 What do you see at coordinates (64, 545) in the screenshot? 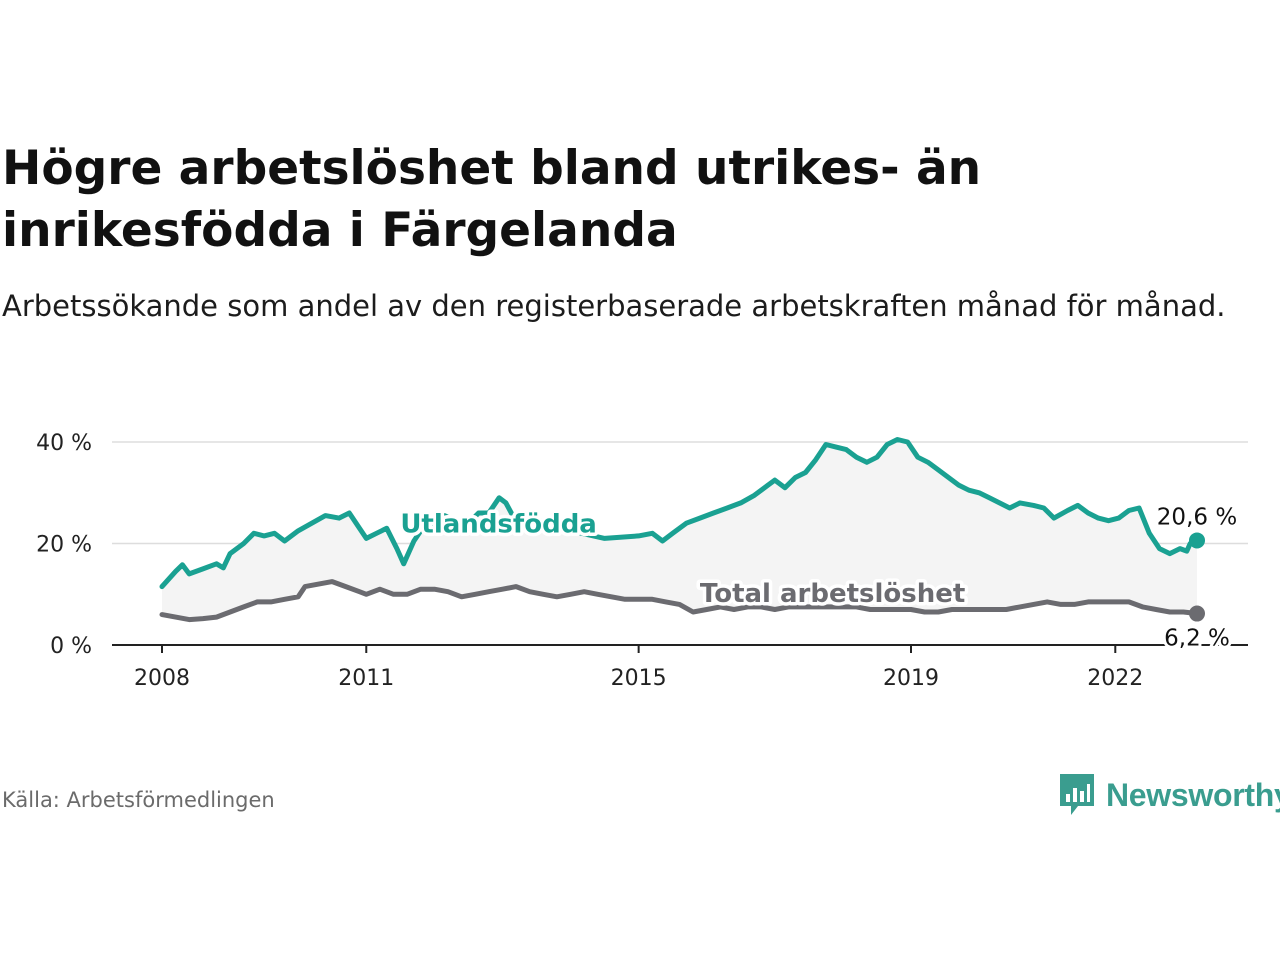
I see `y-tick-label: 20 %` at bounding box center [64, 545].